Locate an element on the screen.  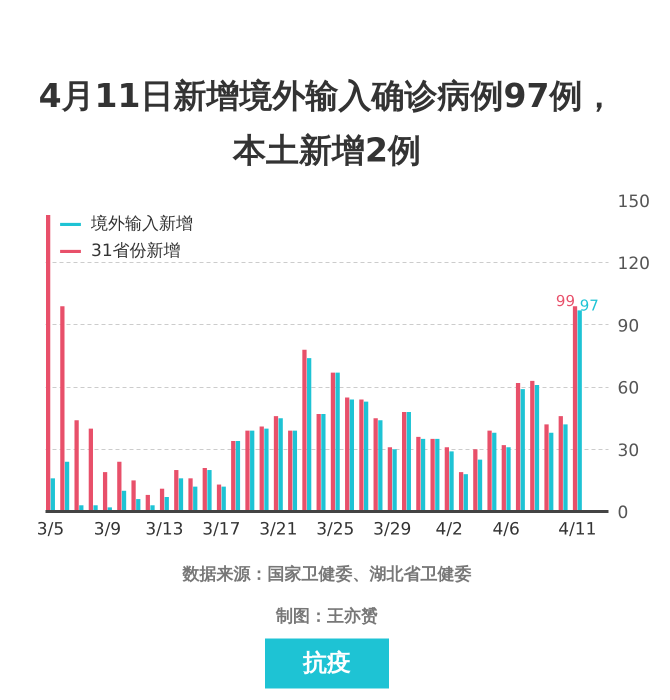
x-tick-label: 3/25 is located at coordinates (335, 530).